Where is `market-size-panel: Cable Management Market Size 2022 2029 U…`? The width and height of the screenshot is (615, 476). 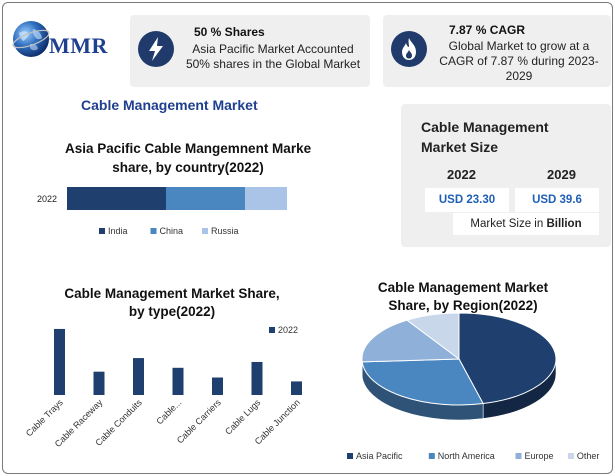 market-size-panel: Cable Management Market Size 2022 2029 U… is located at coordinates (506, 175).